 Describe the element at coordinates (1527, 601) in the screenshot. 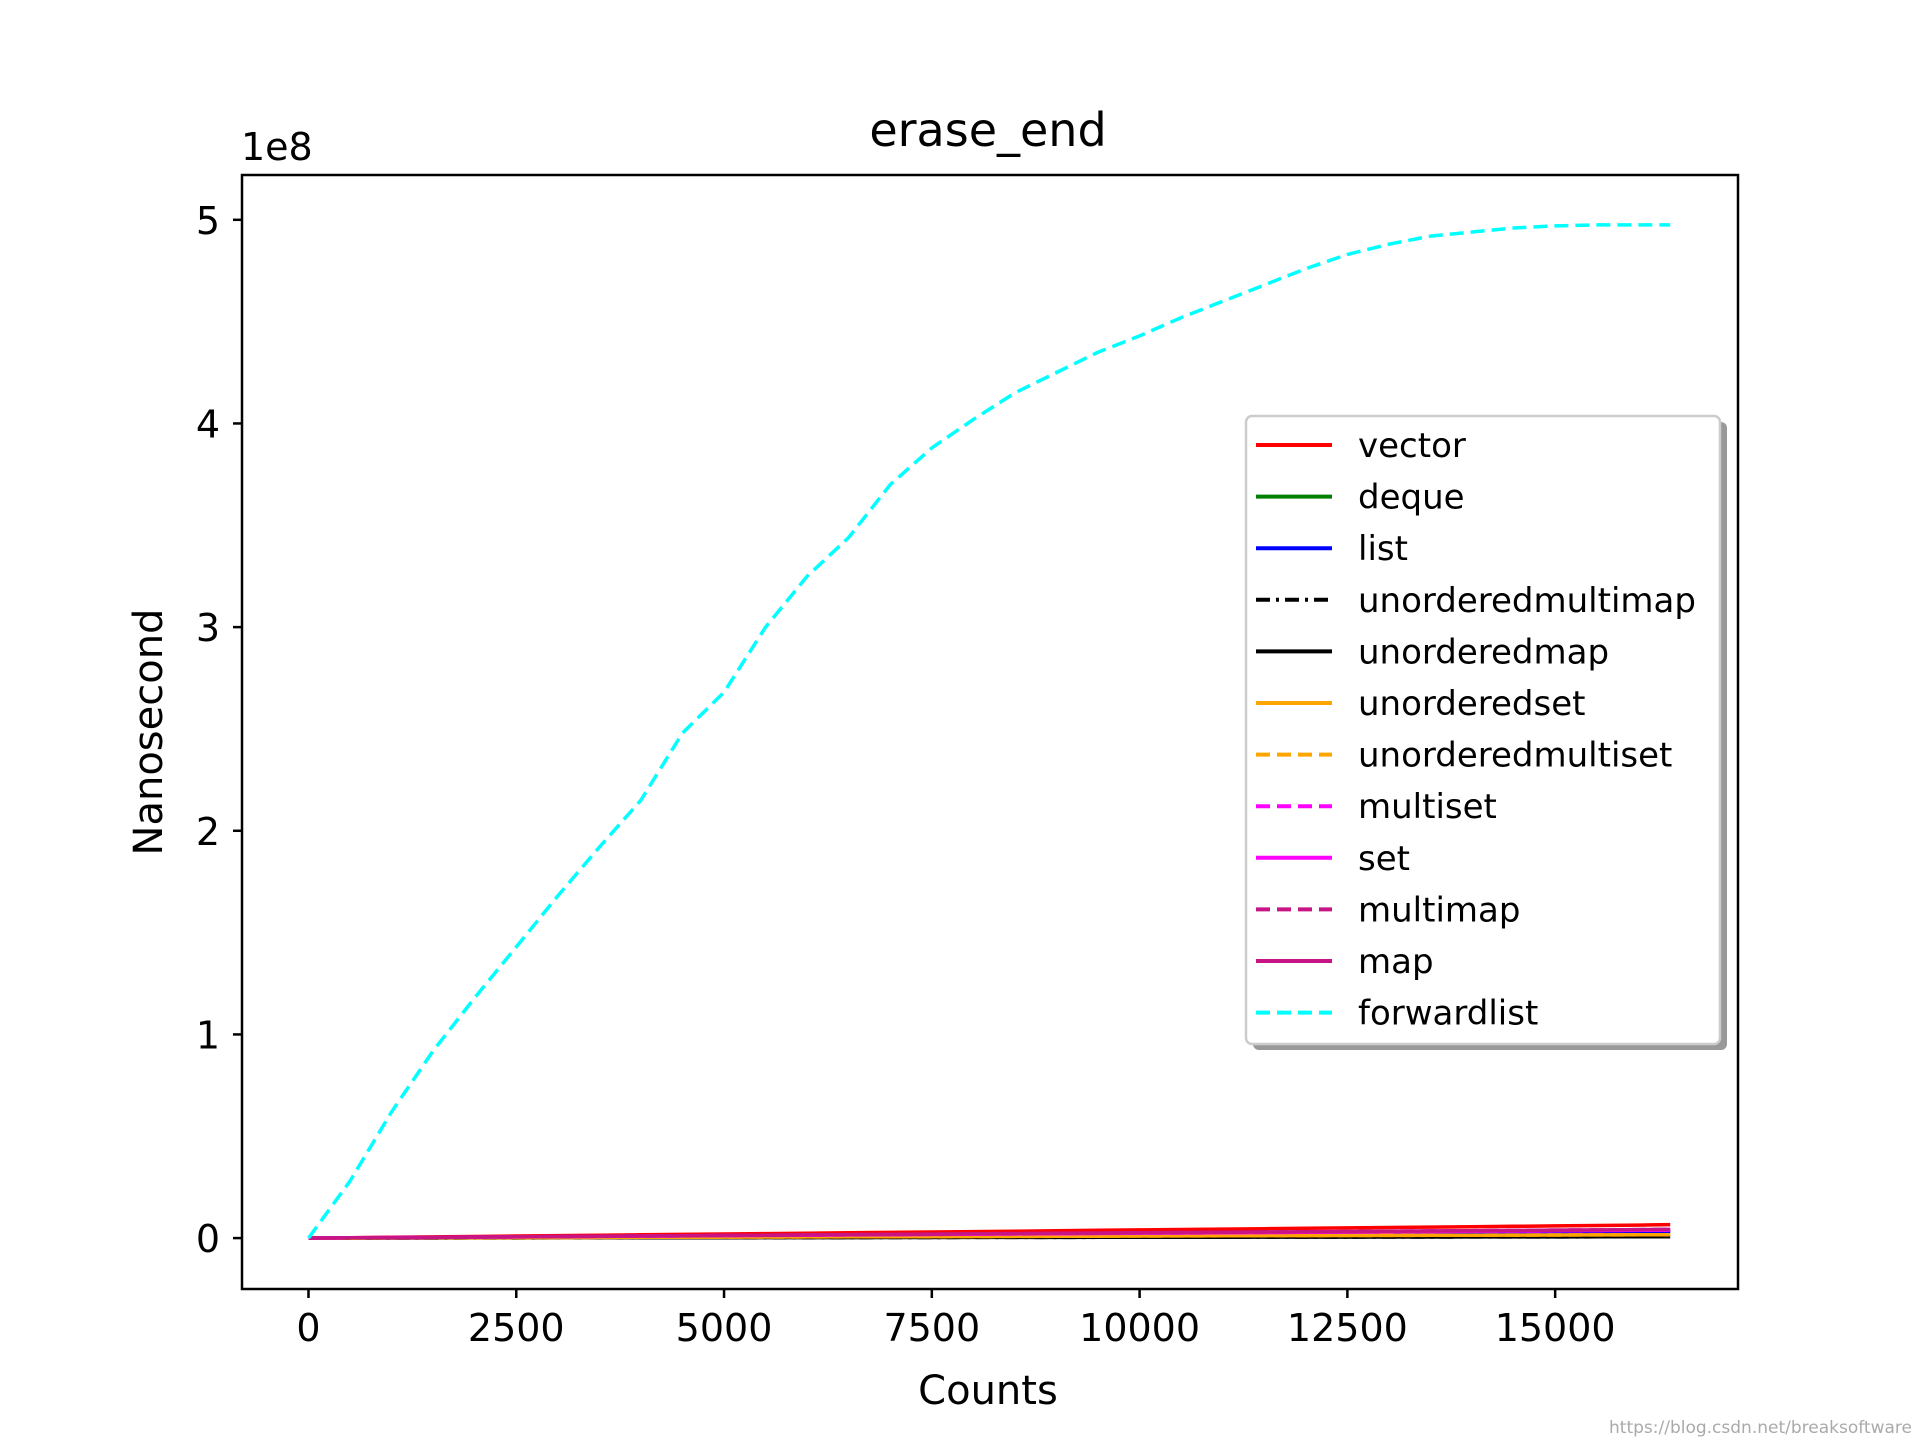

I see `legend-label-unorderedmultimap: unorderedmultimap` at that location.